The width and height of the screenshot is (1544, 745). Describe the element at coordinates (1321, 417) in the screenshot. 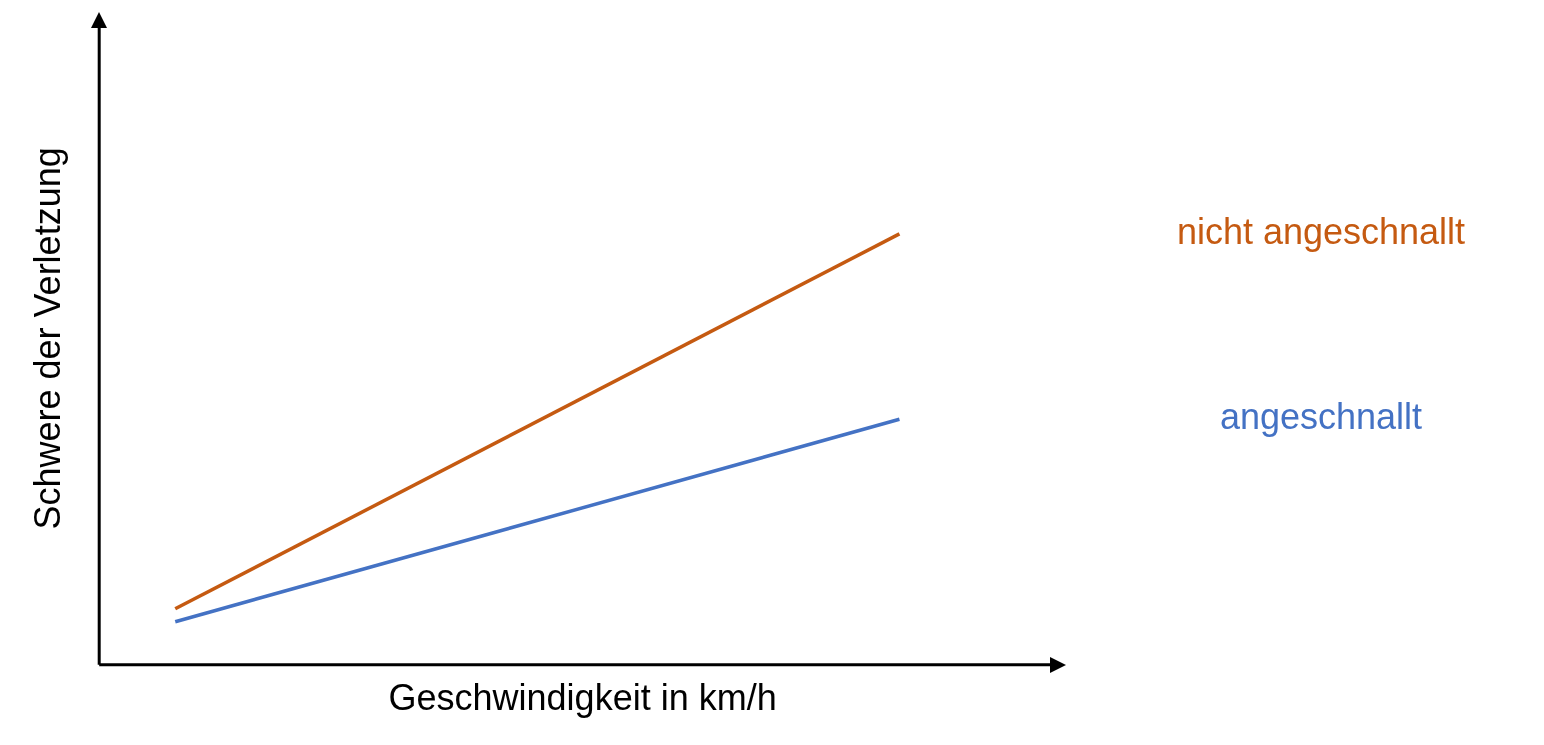

I see `text: angeschnallt` at that location.